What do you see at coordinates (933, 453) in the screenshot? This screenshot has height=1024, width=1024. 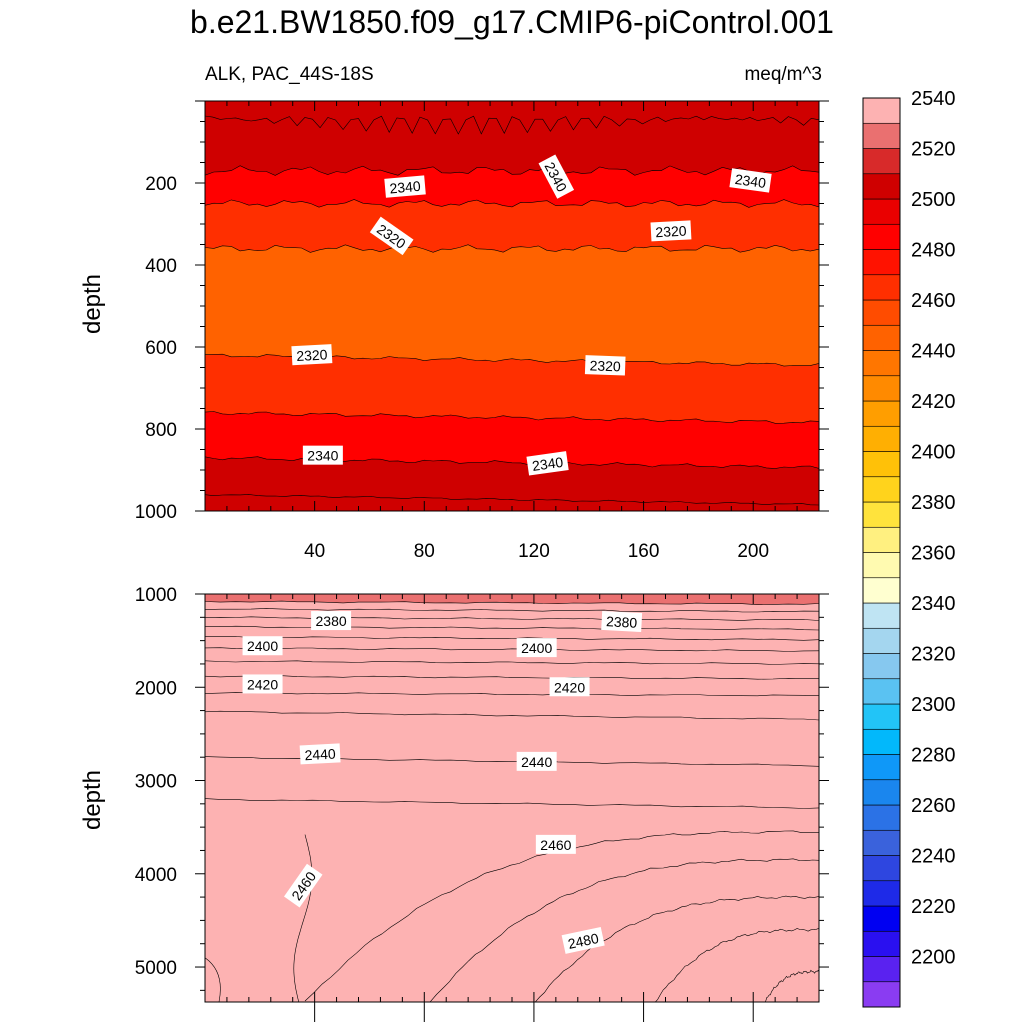 I see `colorbar-tick-label: 2400` at bounding box center [933, 453].